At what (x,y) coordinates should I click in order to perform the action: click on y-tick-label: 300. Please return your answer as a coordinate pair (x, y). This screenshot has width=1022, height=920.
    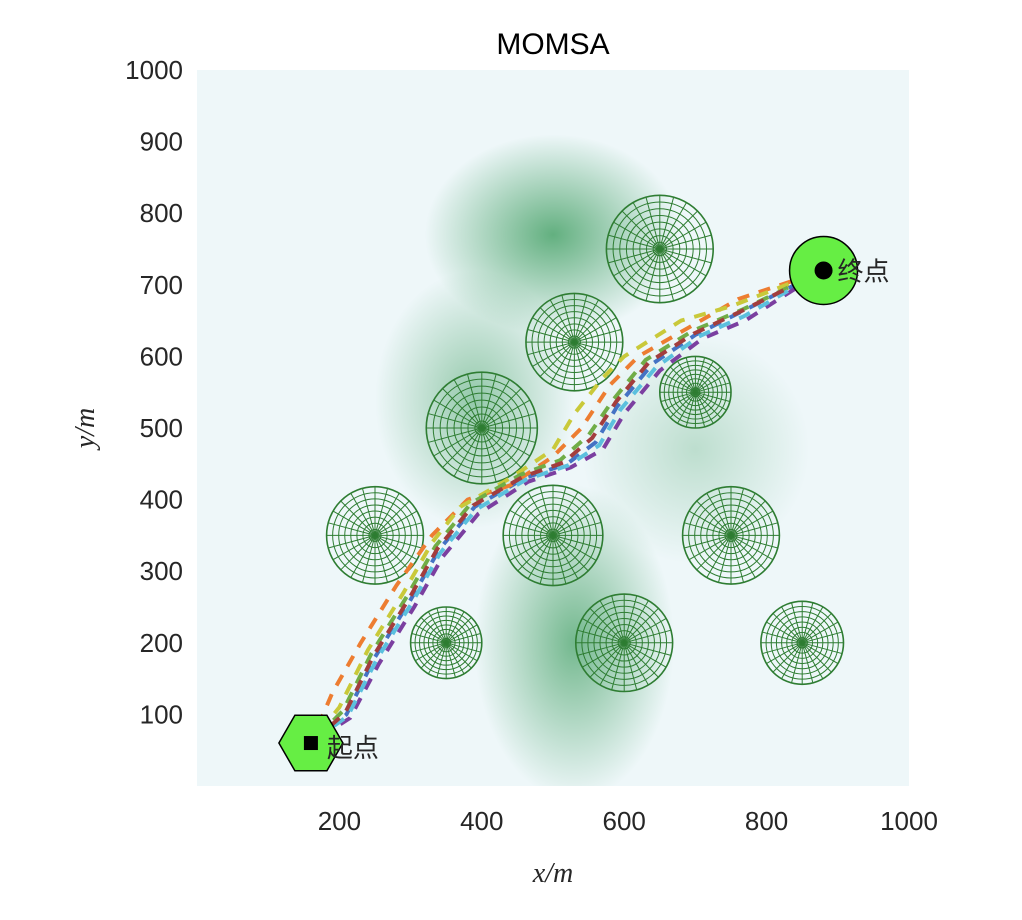
    Looking at the image, I should click on (161, 571).